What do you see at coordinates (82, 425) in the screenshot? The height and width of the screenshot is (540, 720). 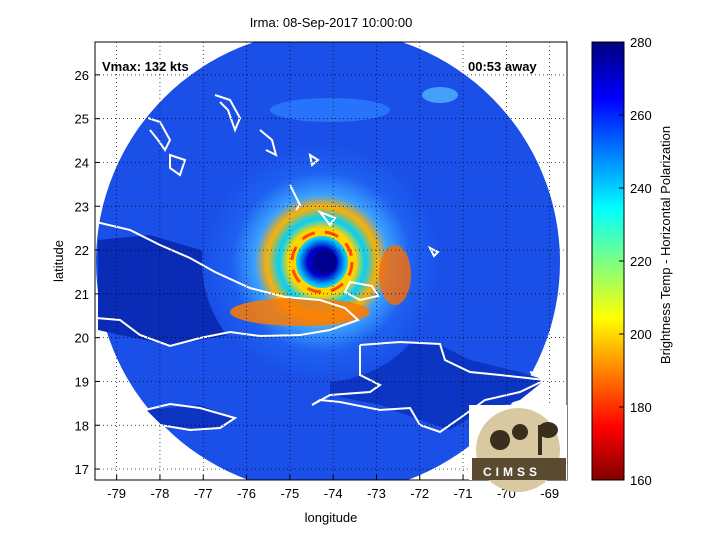 I see `y-tick-label: 18` at bounding box center [82, 425].